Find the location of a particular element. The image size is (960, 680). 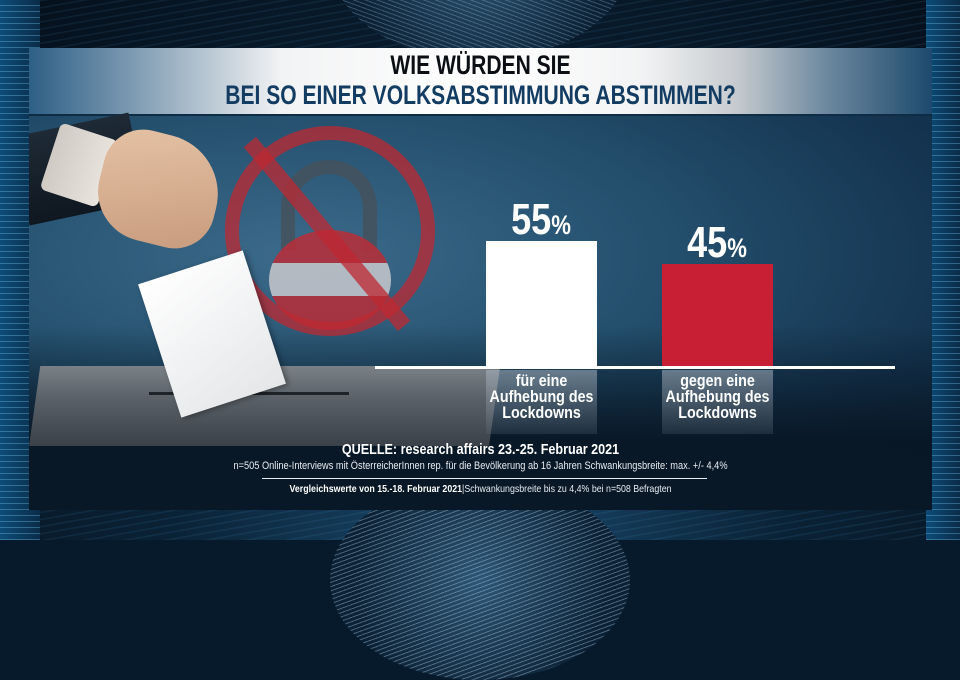

bar-value-number: 45 is located at coordinates (707, 242).